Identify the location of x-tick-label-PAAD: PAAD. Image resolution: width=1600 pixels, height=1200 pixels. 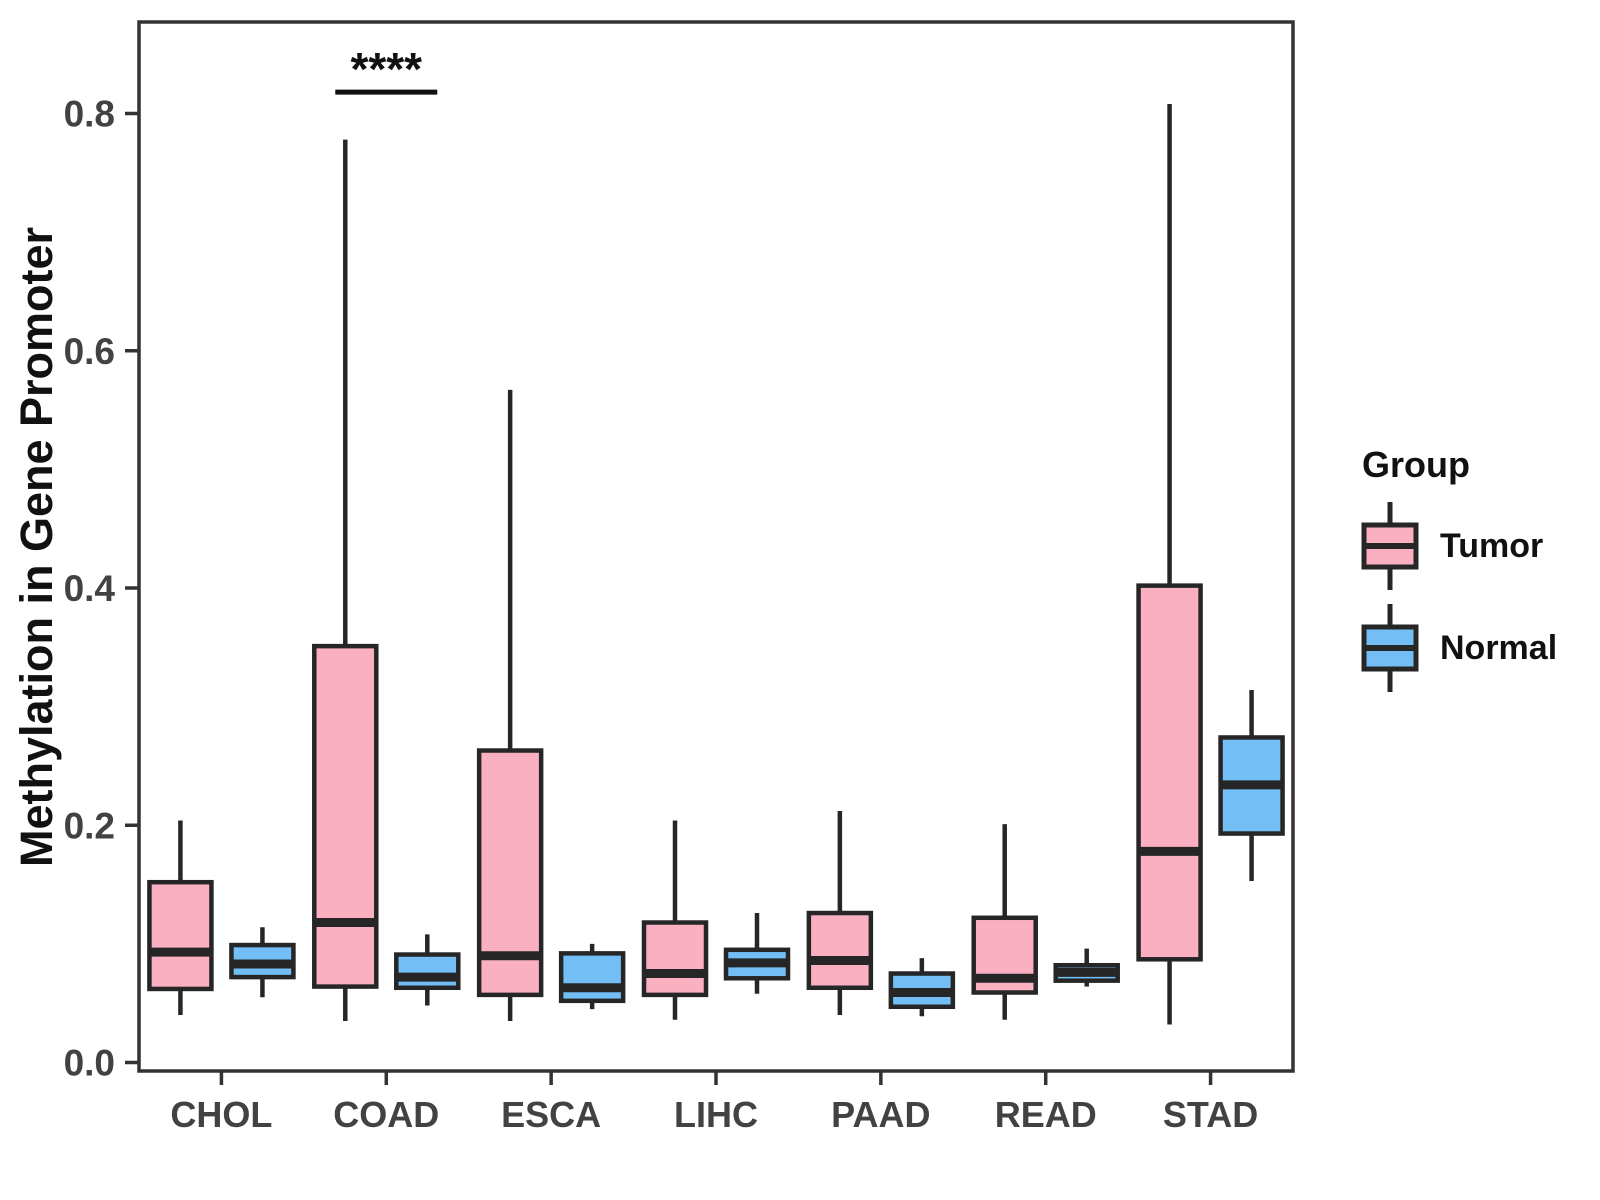
(880, 1114).